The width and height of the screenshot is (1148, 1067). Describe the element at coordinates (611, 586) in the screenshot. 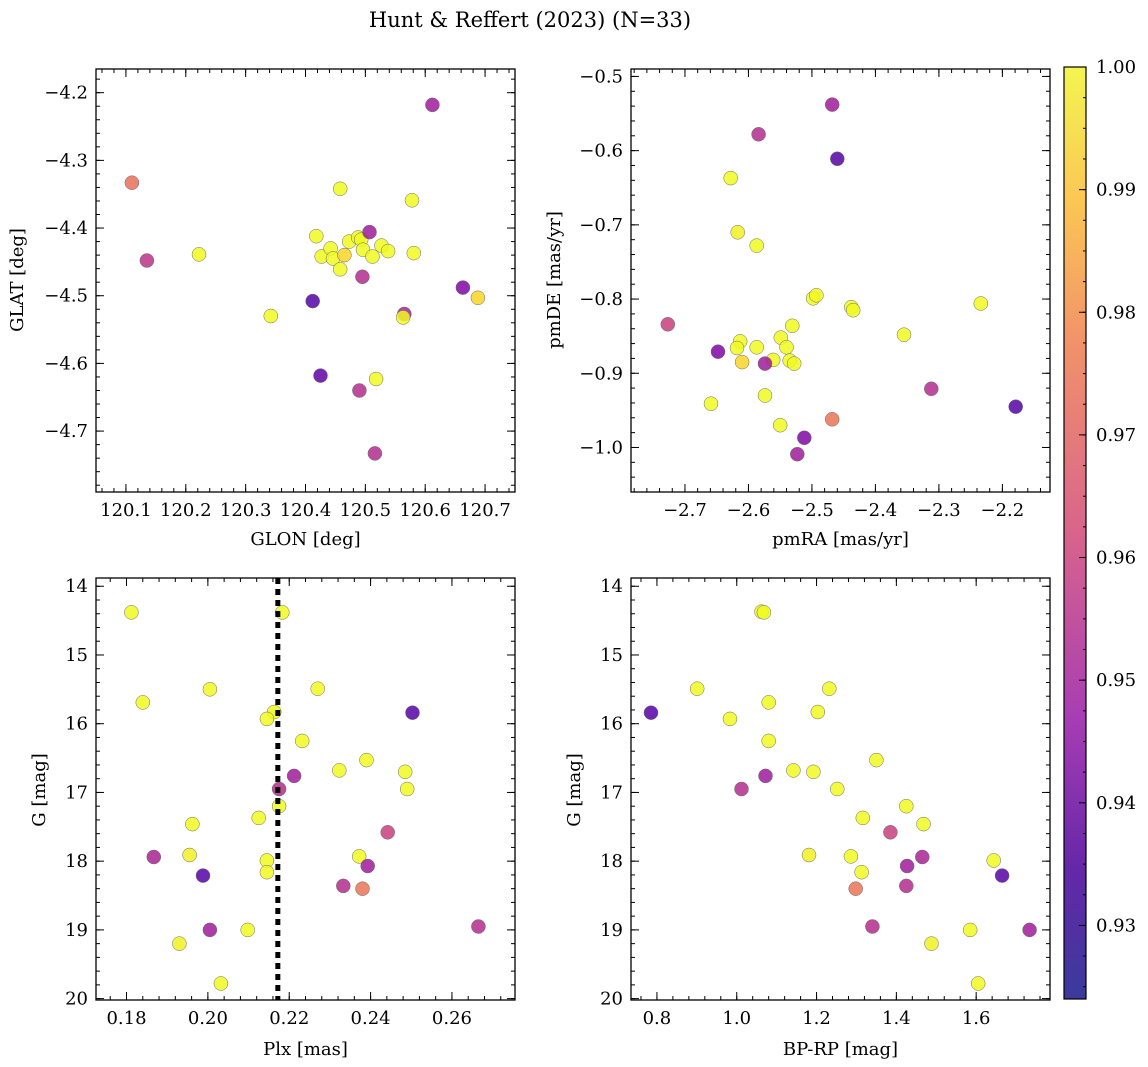

I see `ytick-label: 14` at that location.